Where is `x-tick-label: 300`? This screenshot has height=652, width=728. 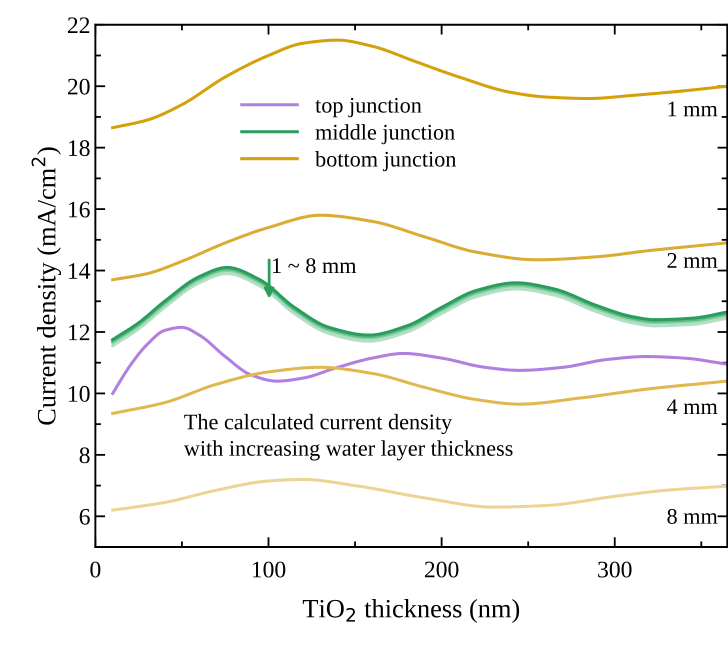
x-tick-label: 300 is located at coordinates (615, 570).